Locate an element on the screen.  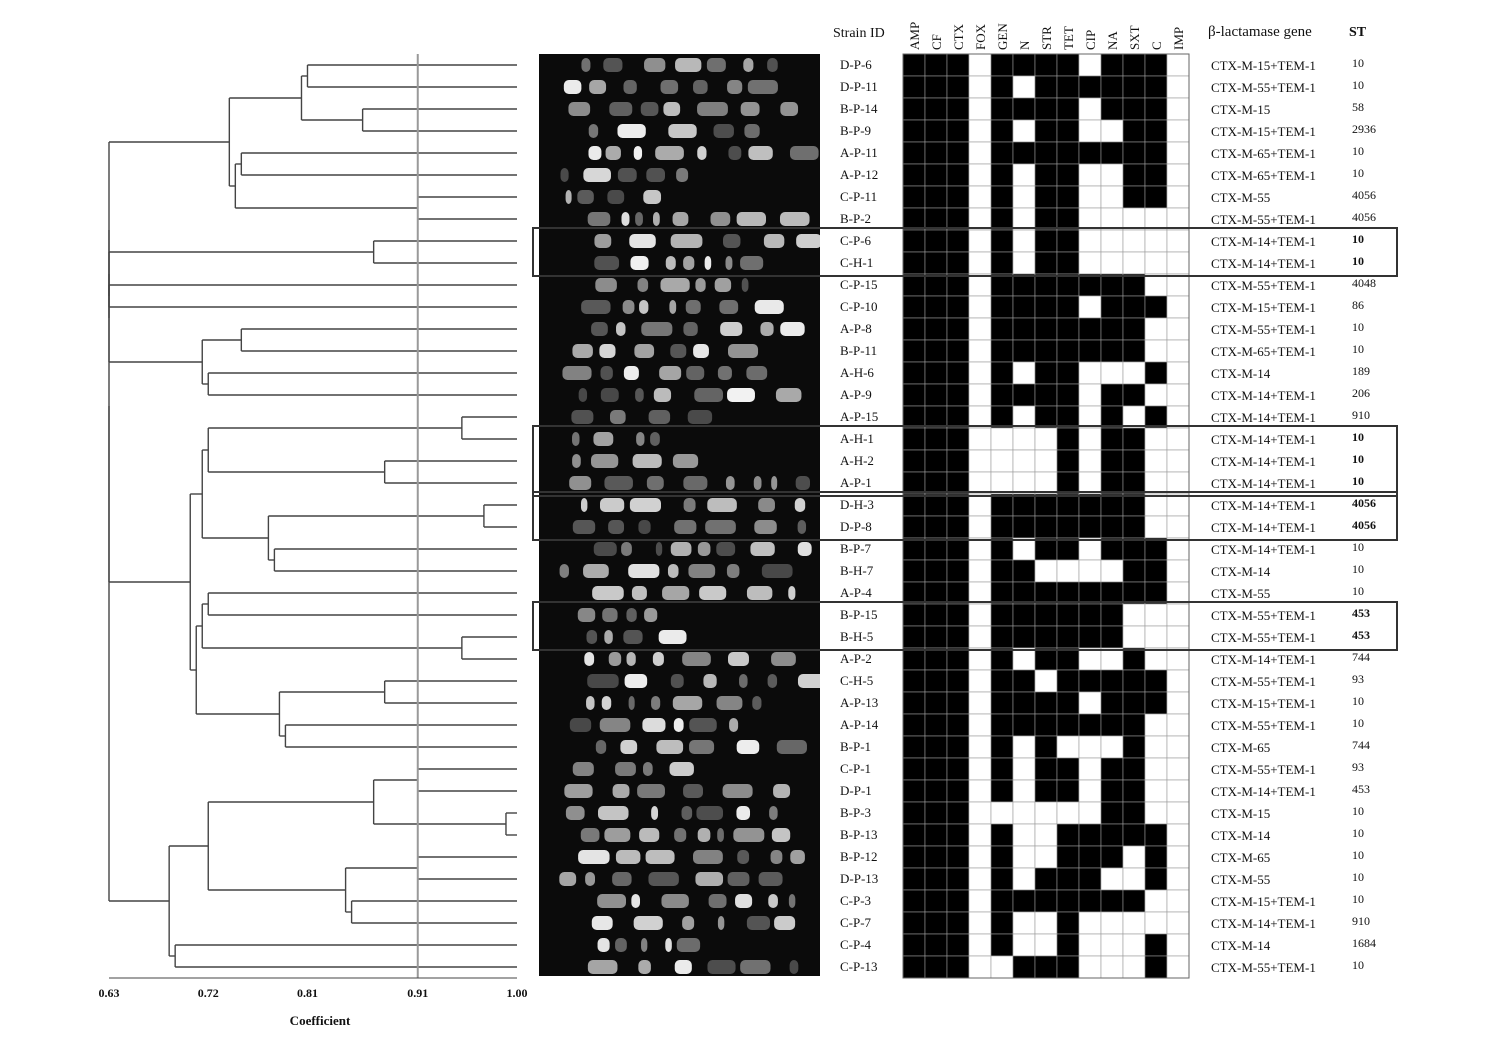
axis-tick-label: 0.63 is located at coordinates (109, 993).